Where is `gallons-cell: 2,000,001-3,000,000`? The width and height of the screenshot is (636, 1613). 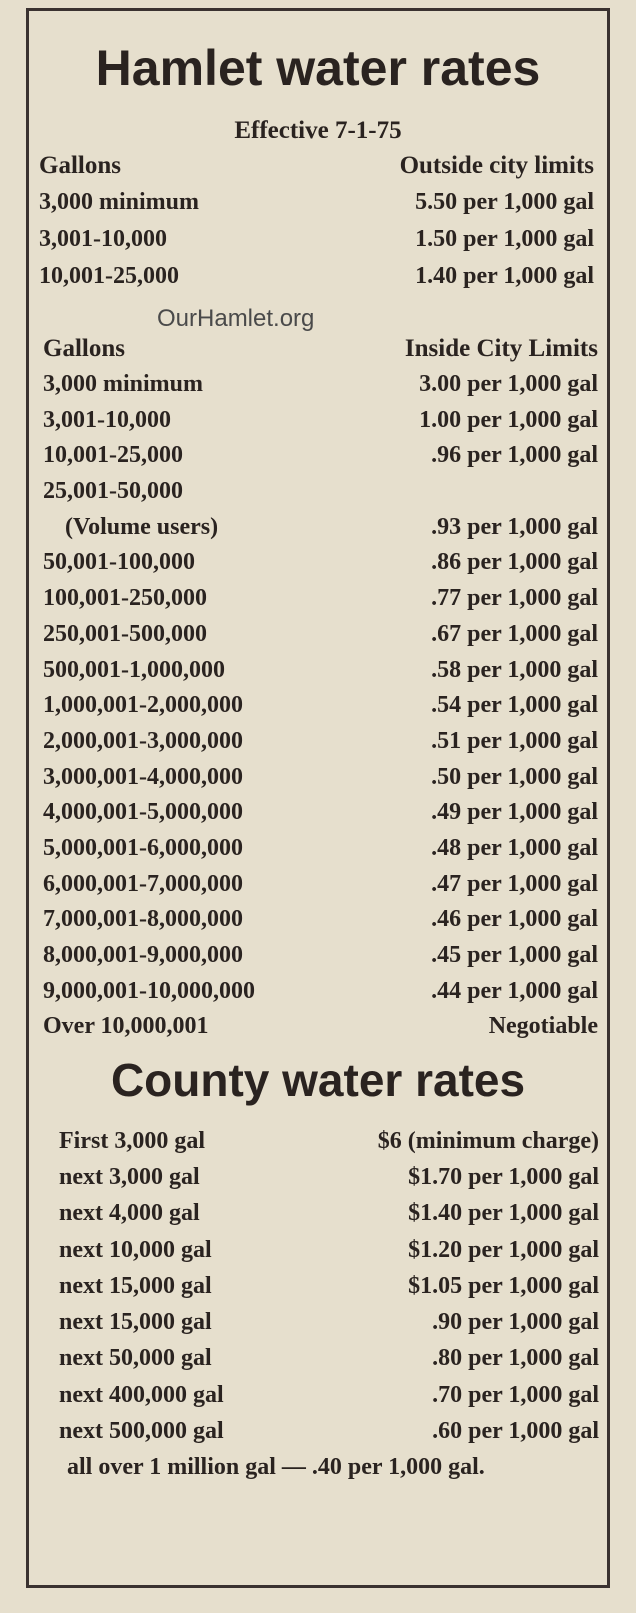 gallons-cell: 2,000,001-3,000,000 is located at coordinates (143, 740).